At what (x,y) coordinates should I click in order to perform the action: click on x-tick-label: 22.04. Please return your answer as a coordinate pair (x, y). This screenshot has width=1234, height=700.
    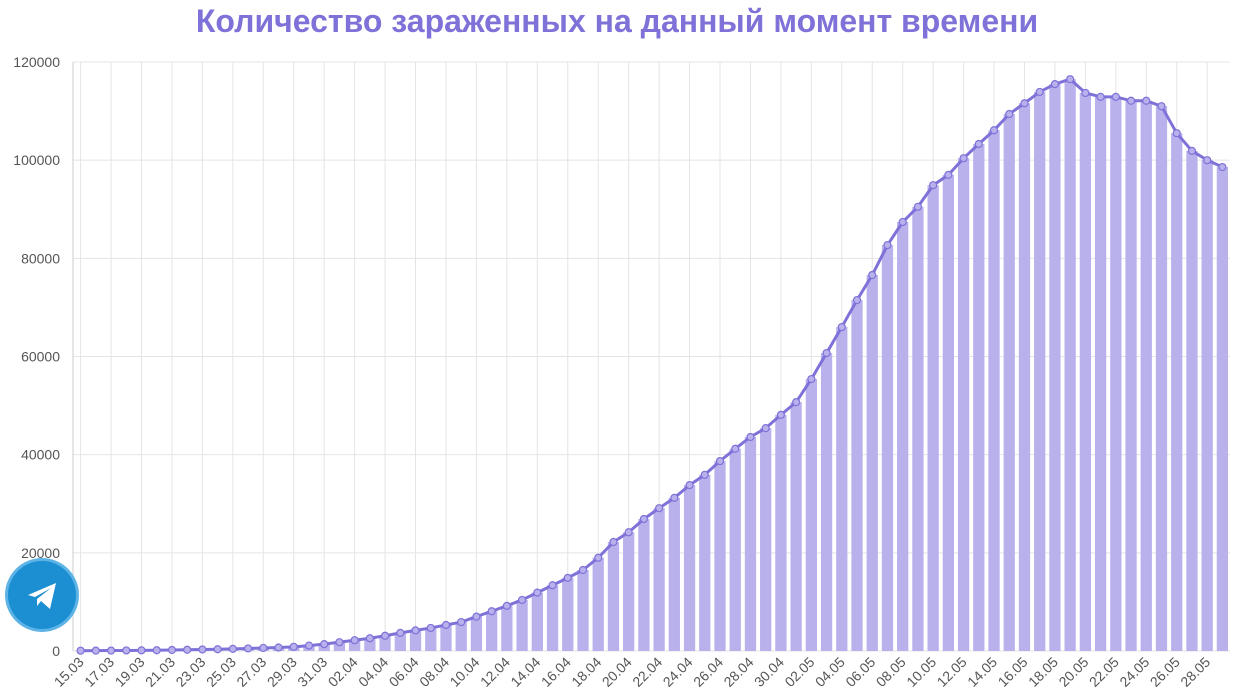
    Looking at the image, I should click on (647, 672).